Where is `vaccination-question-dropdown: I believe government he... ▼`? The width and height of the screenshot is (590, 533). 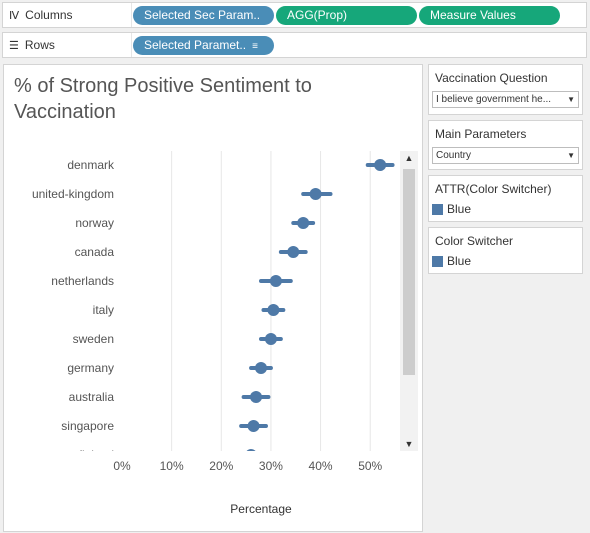 vaccination-question-dropdown: I believe government he... ▼ is located at coordinates (505, 99).